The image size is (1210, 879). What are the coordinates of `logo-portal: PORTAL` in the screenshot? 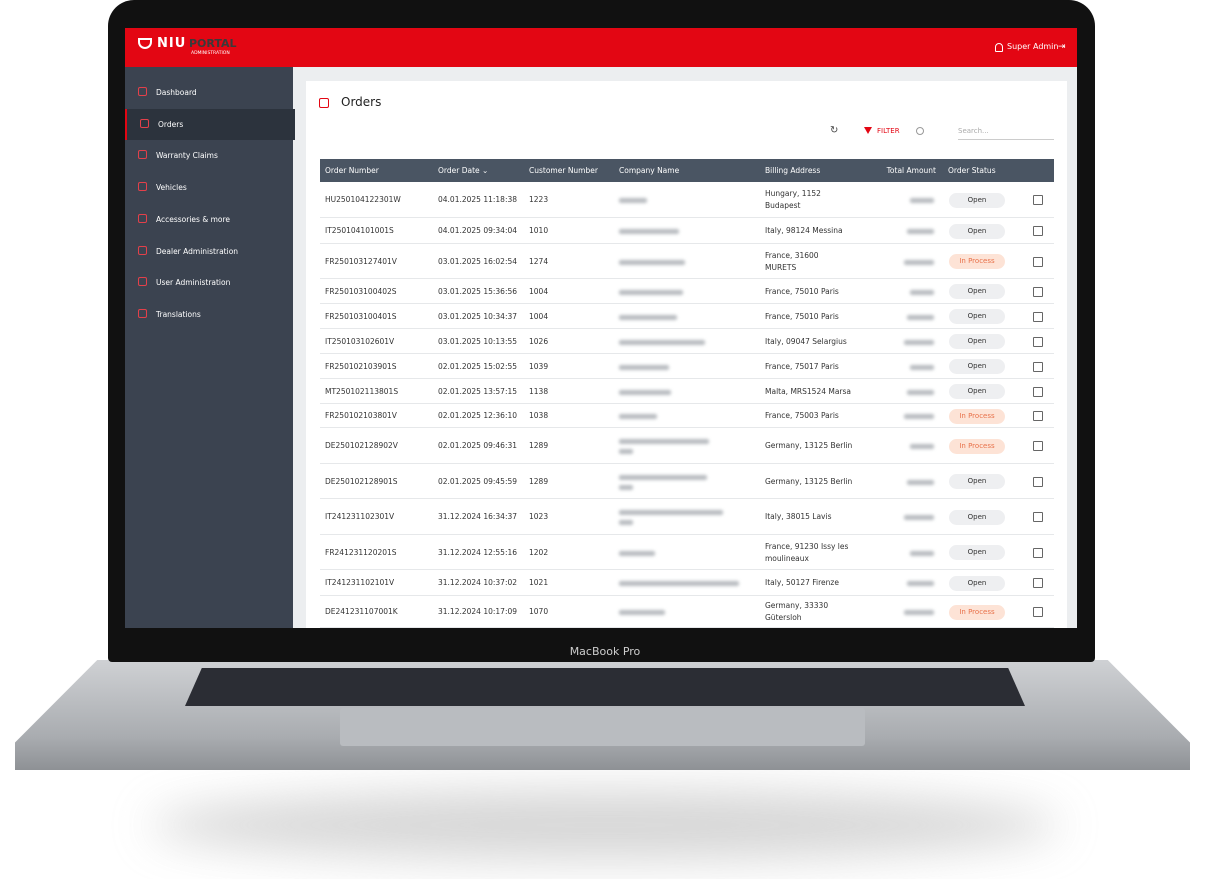 It's located at (213, 43).